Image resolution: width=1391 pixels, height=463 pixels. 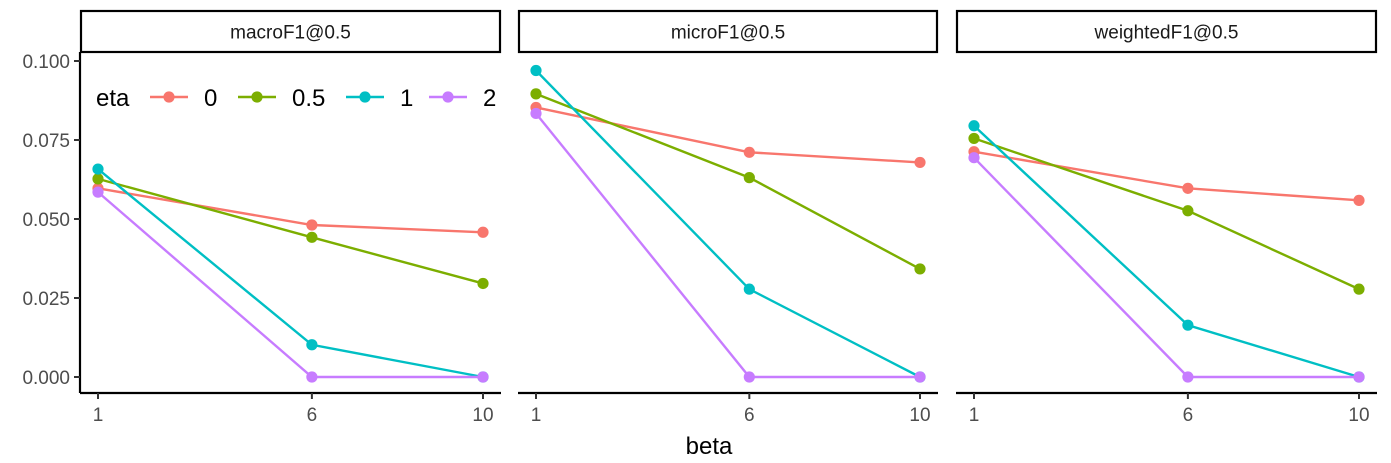 What do you see at coordinates (46, 378) in the screenshot?
I see `y-tick-label: 0.000` at bounding box center [46, 378].